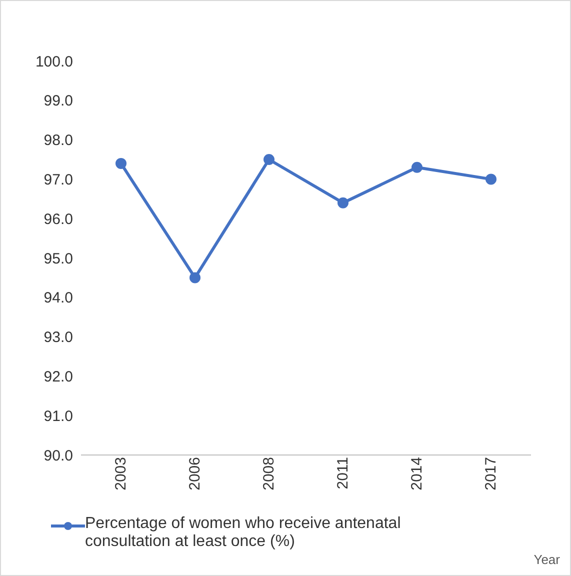 The height and width of the screenshot is (576, 571). I want to click on y-tick-label: 98.0, so click(58, 141).